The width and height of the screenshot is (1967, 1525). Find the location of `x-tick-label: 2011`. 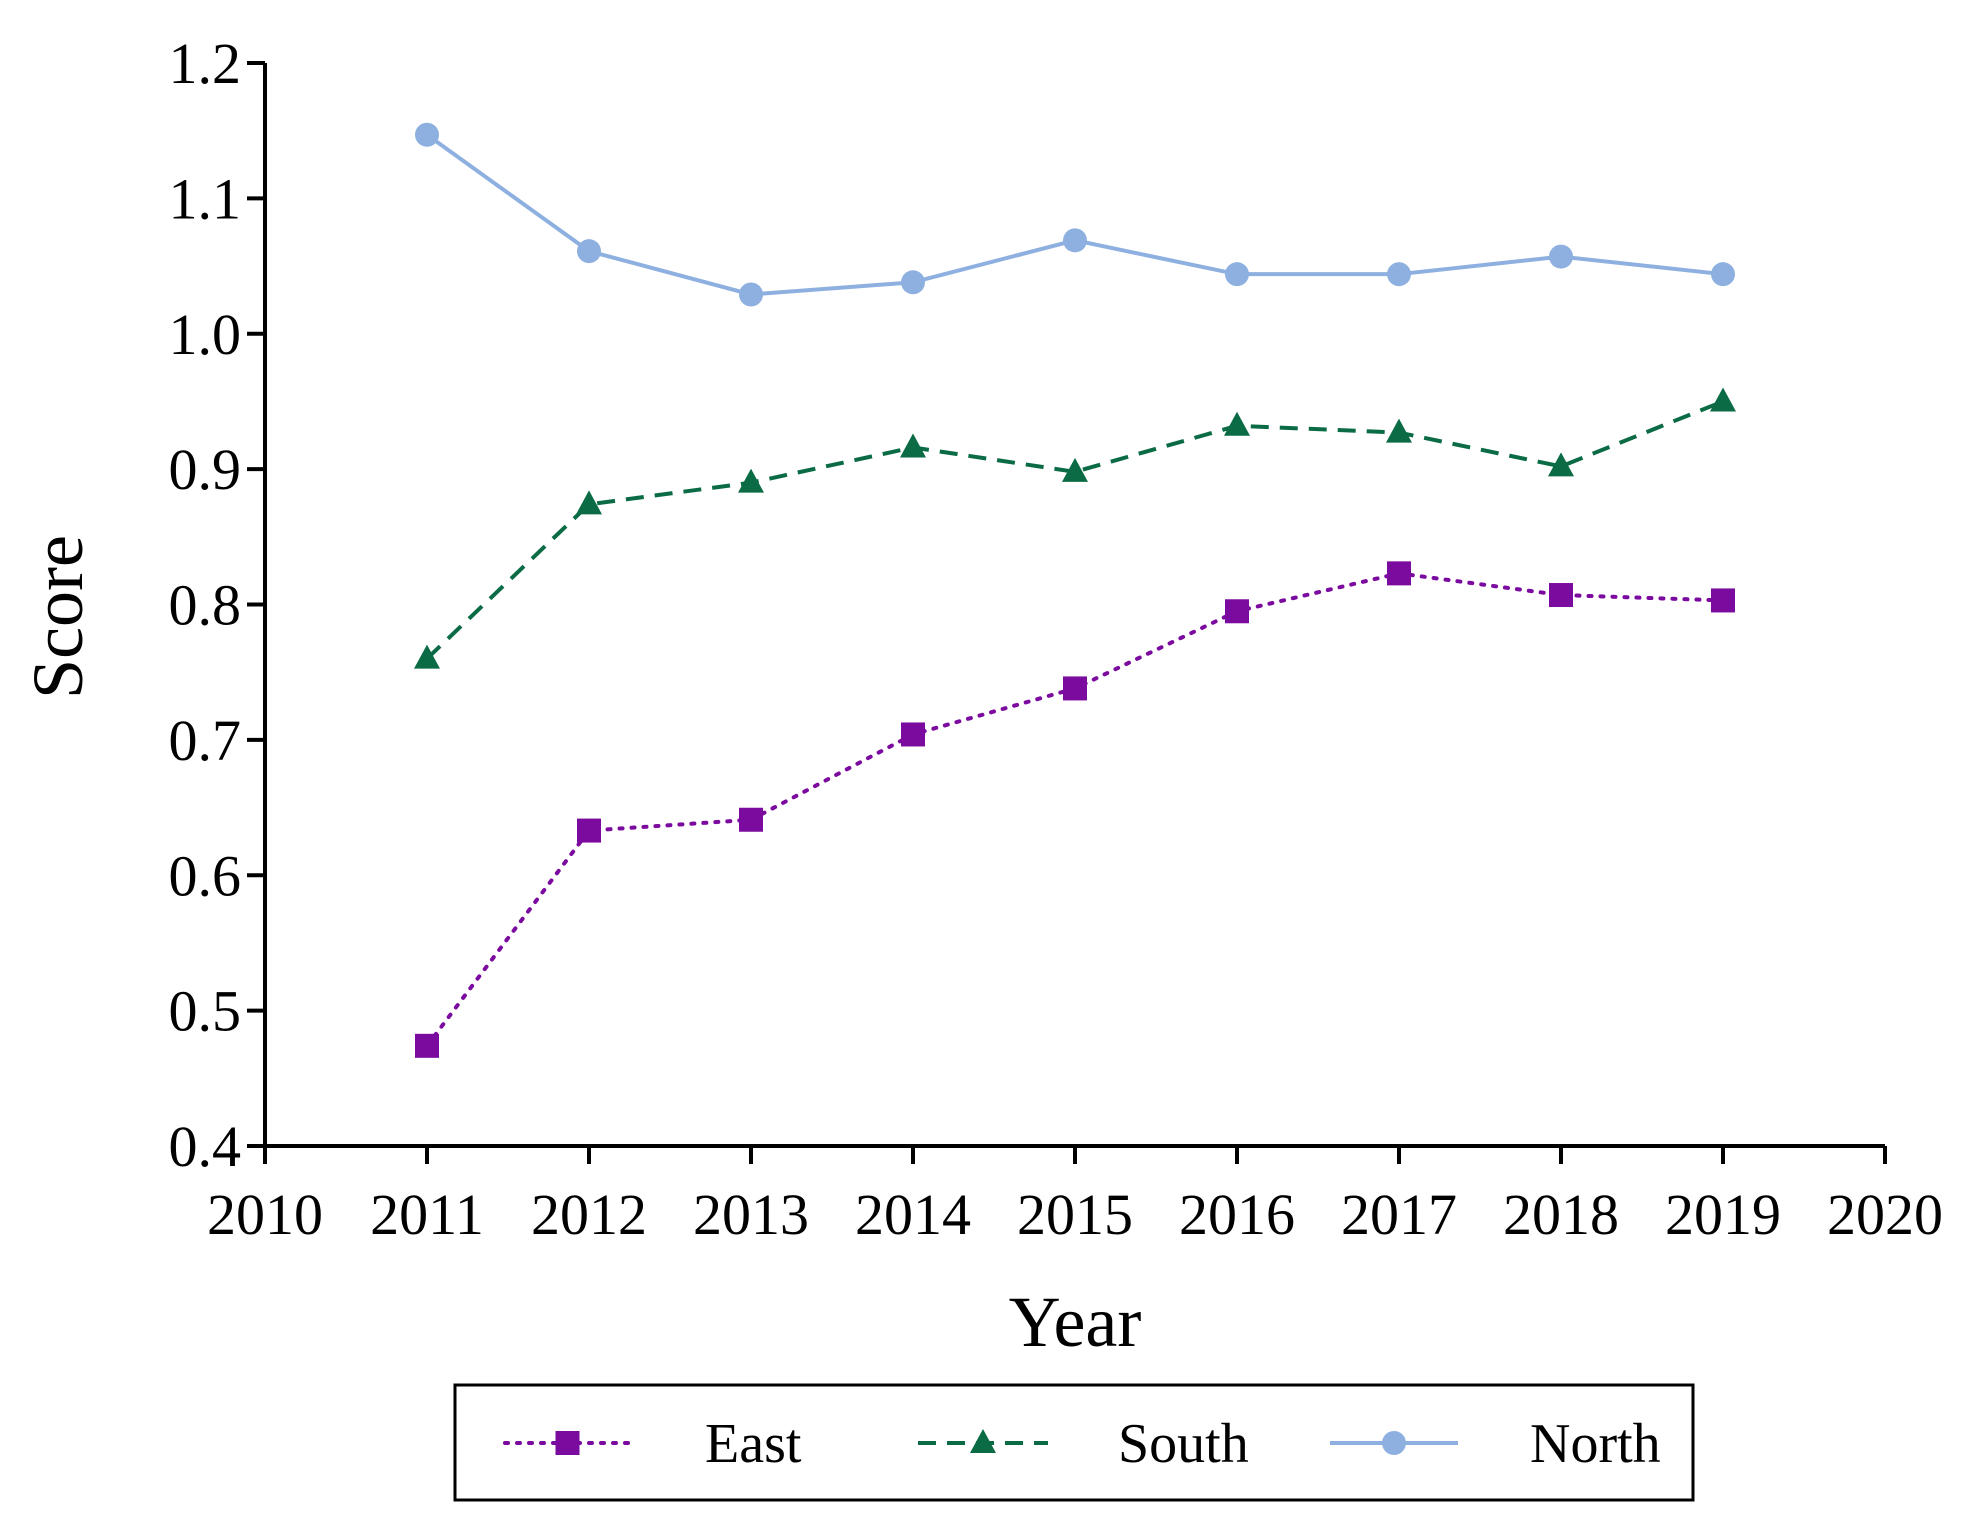

x-tick-label: 2011 is located at coordinates (427, 1214).